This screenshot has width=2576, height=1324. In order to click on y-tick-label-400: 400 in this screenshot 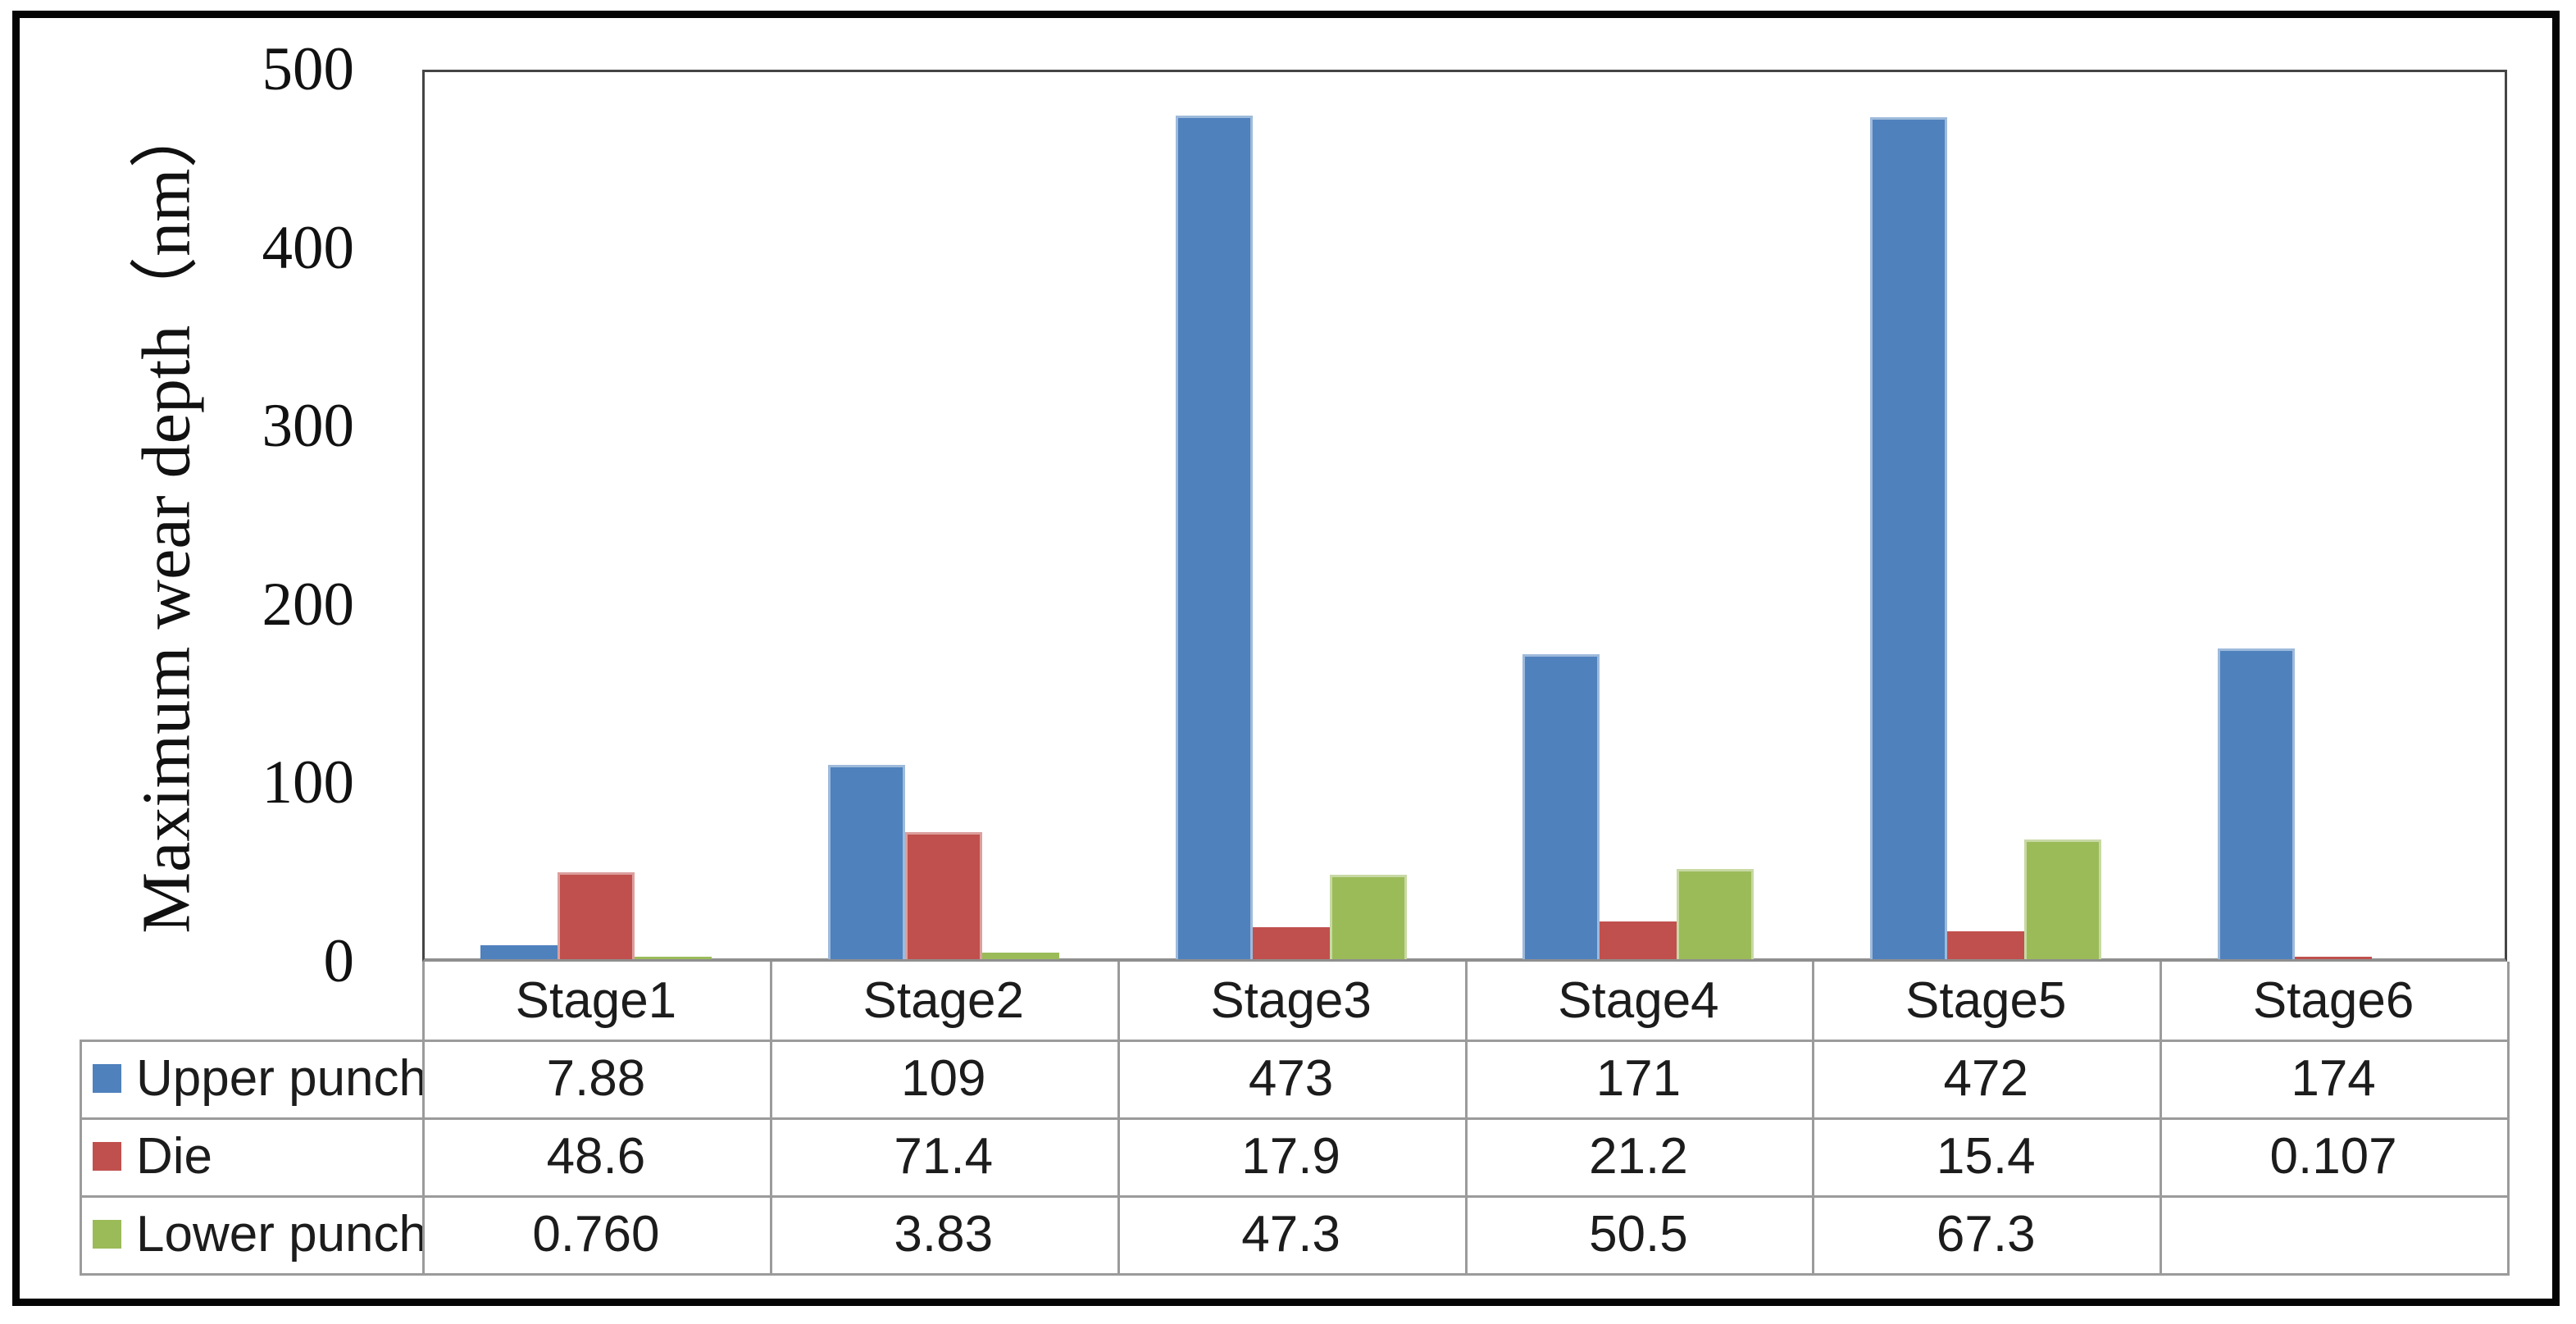, I will do `click(308, 247)`.